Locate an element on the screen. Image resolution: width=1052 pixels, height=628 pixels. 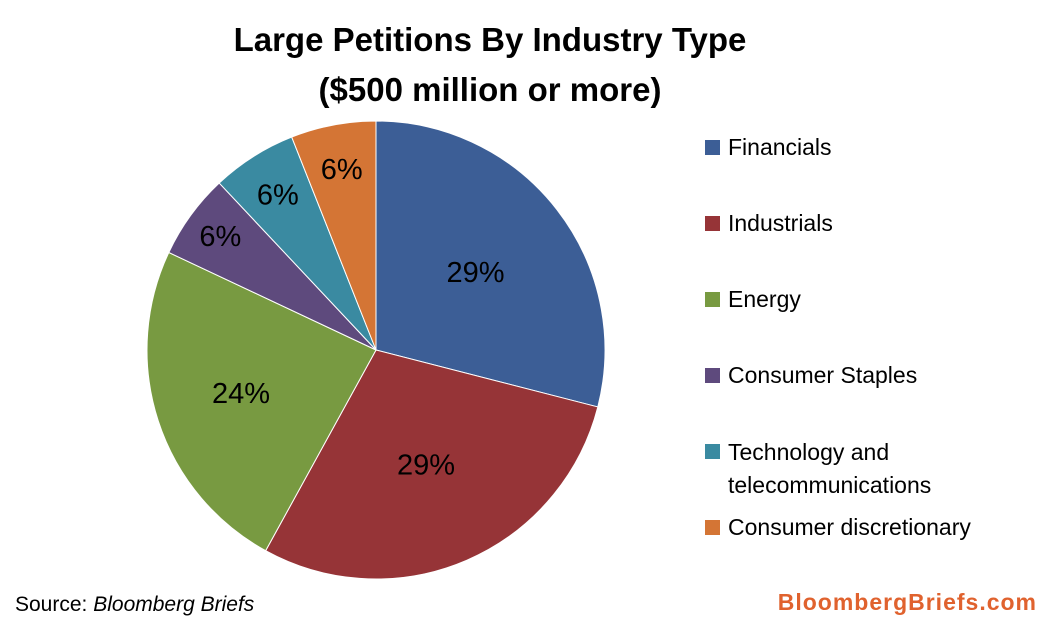
brand-logo: BloombergBriefs.com is located at coordinates (907, 602).